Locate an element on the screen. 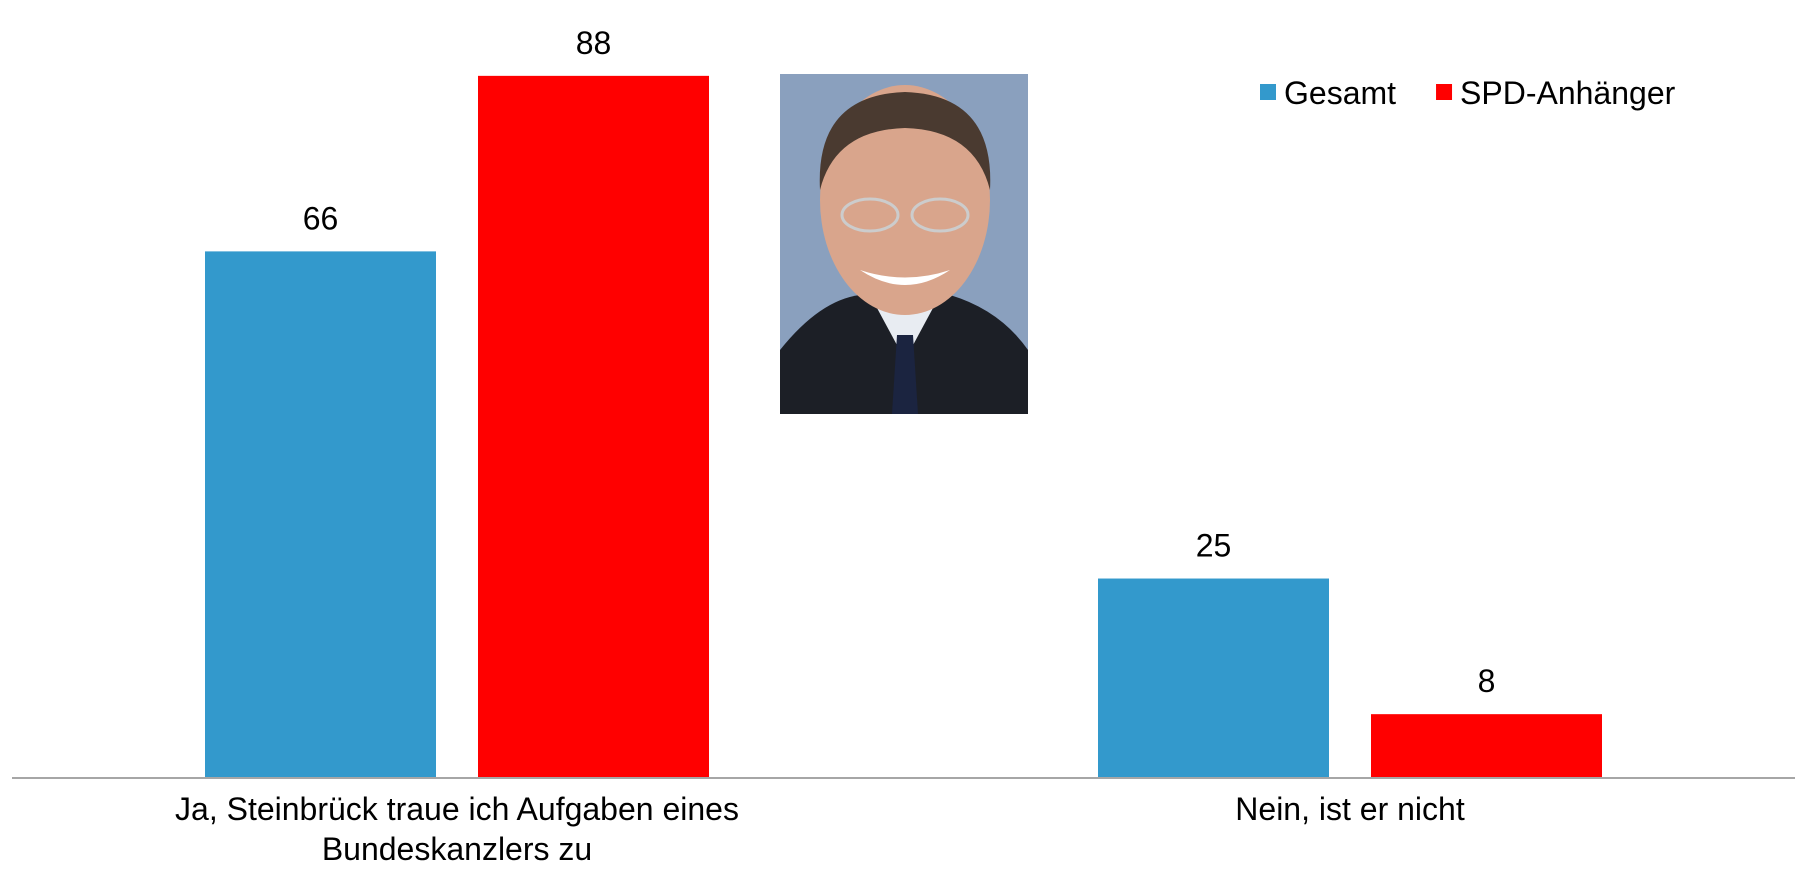  value-label: 88 is located at coordinates (594, 43).